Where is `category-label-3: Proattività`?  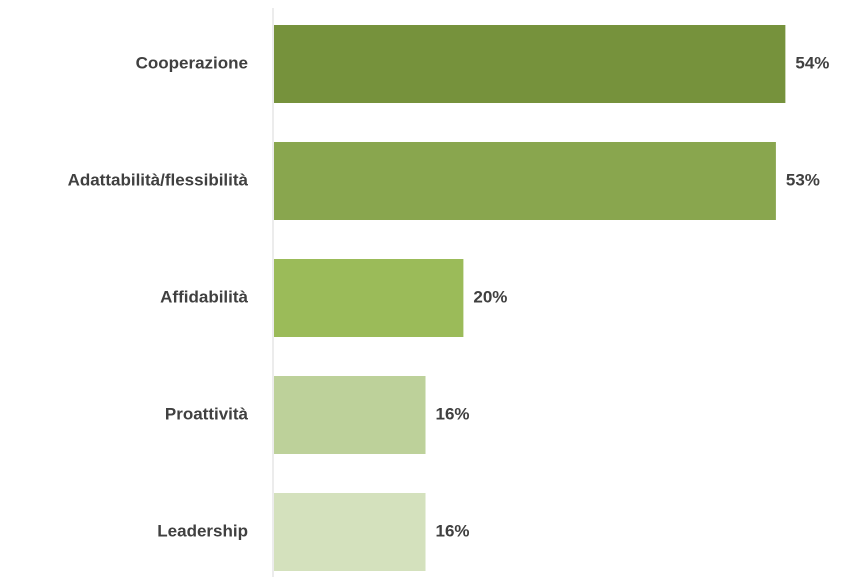
category-label-3: Proattività is located at coordinates (207, 413).